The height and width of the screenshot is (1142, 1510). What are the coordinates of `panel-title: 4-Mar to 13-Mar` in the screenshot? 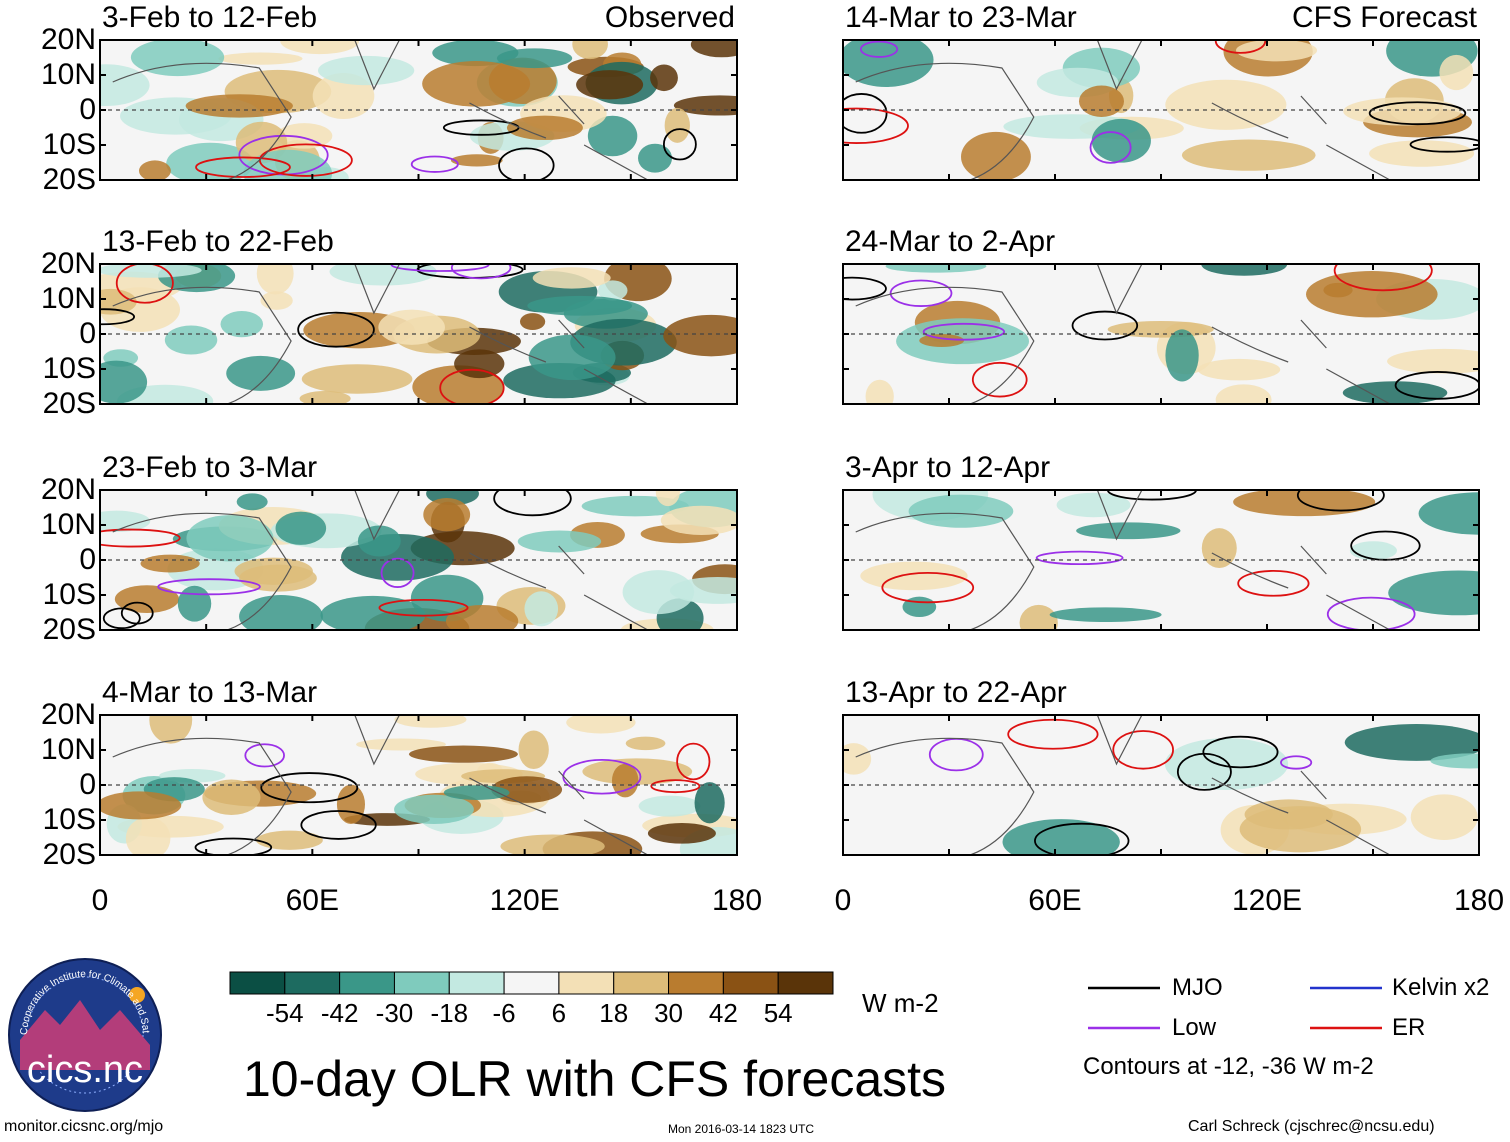 It's located at (210, 692).